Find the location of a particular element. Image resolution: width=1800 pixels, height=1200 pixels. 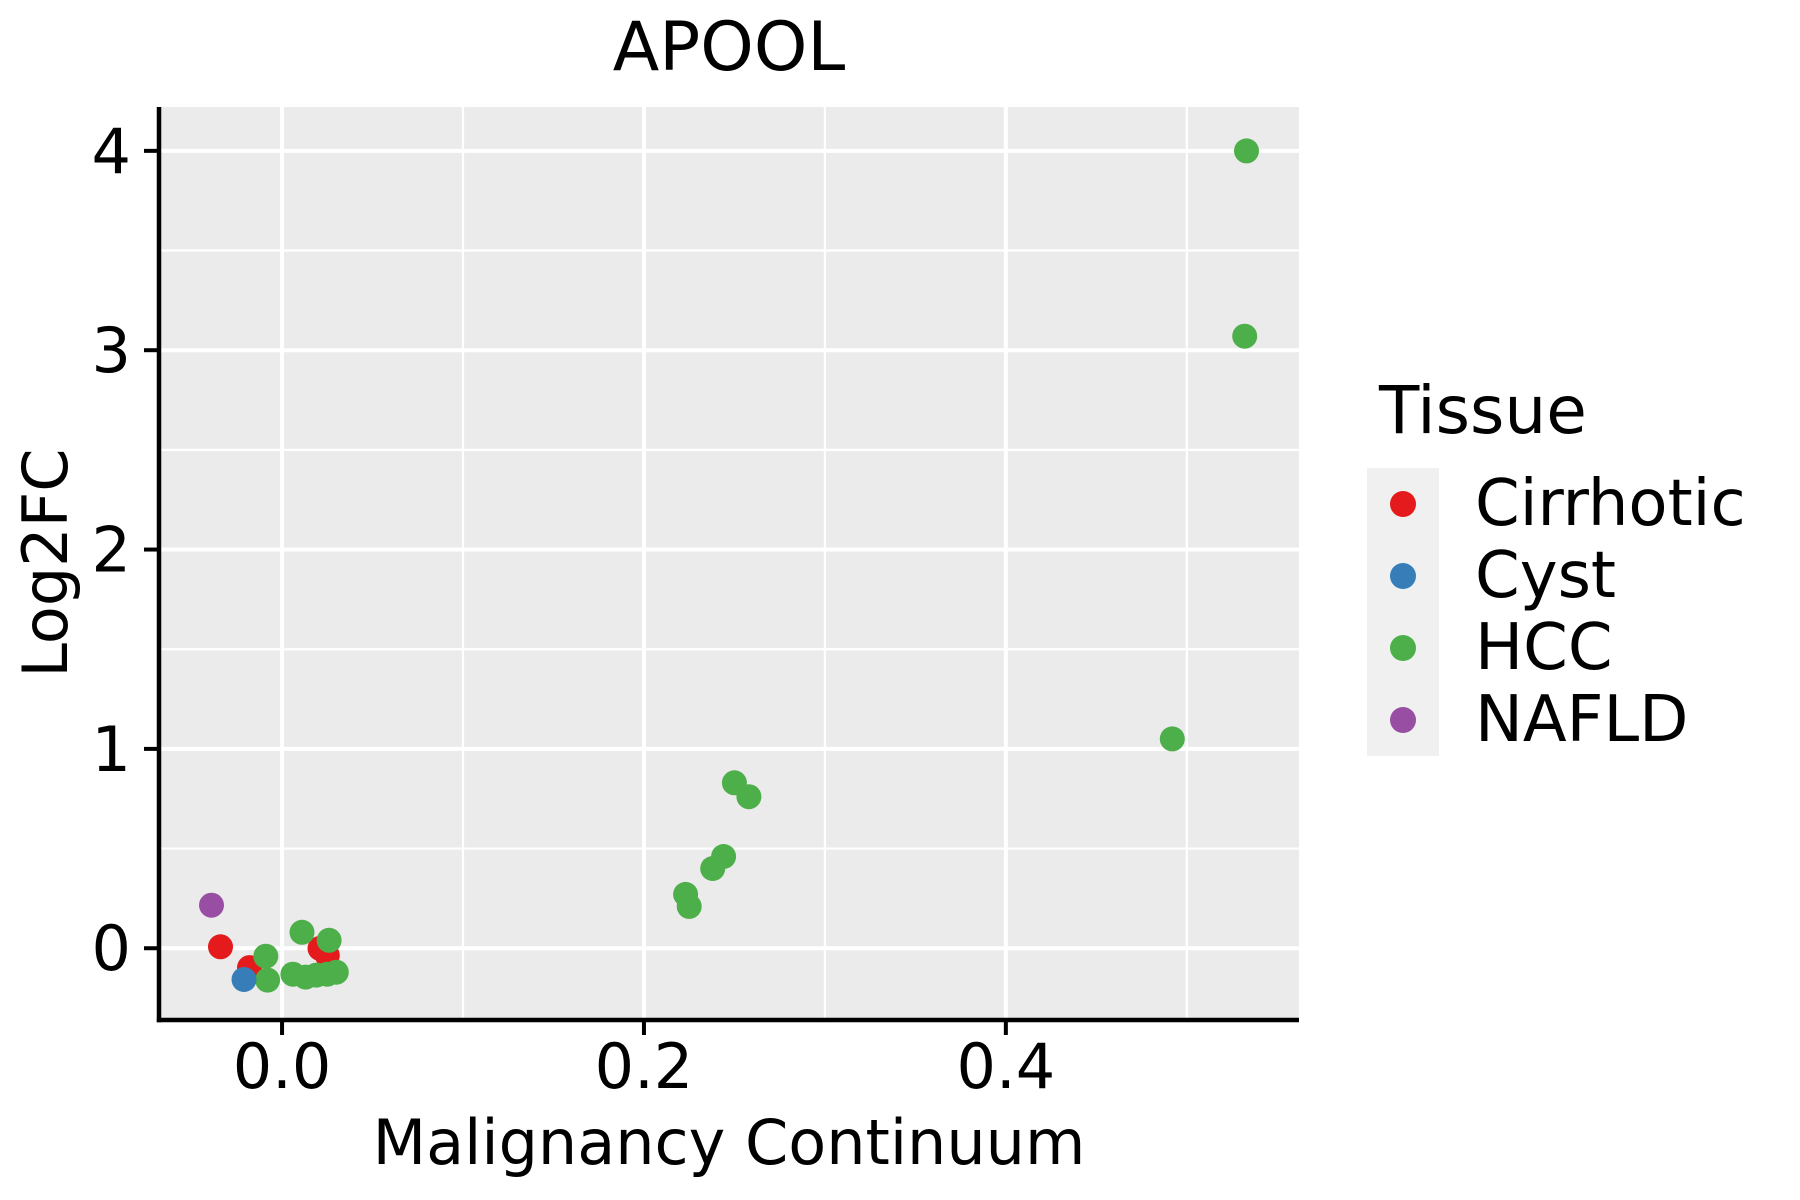

legend-item-hcc: HCC is located at coordinates (1577, 648).